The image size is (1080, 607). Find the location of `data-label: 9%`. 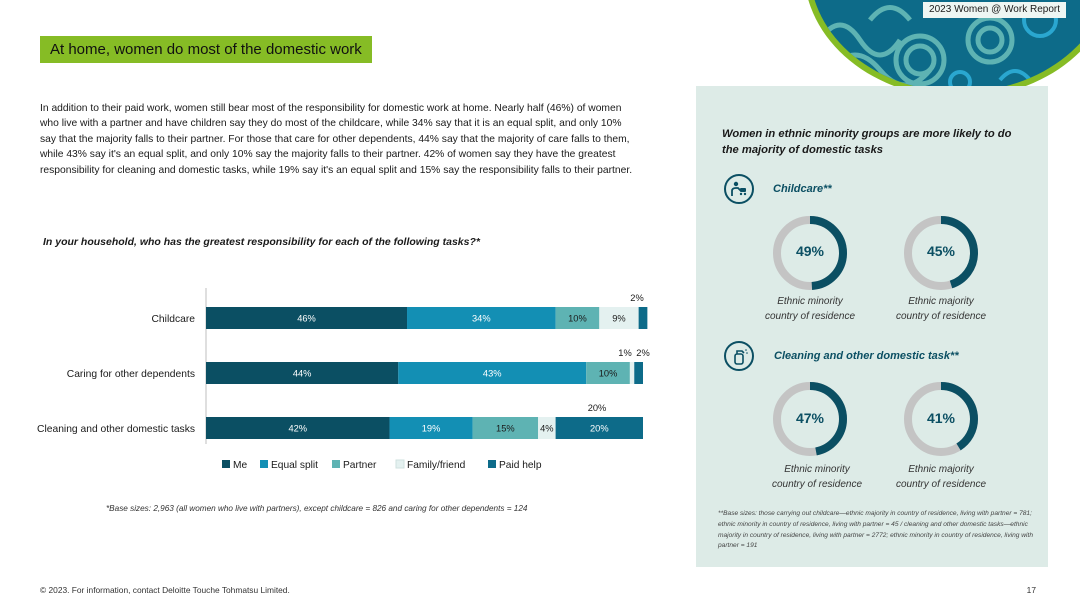

data-label: 9% is located at coordinates (618, 319).